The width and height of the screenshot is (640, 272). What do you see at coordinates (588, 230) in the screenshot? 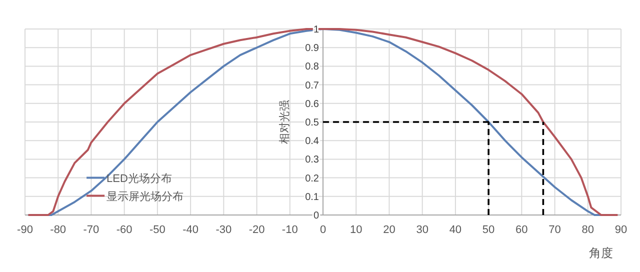
I see `x-tick-label: 80` at bounding box center [588, 230].